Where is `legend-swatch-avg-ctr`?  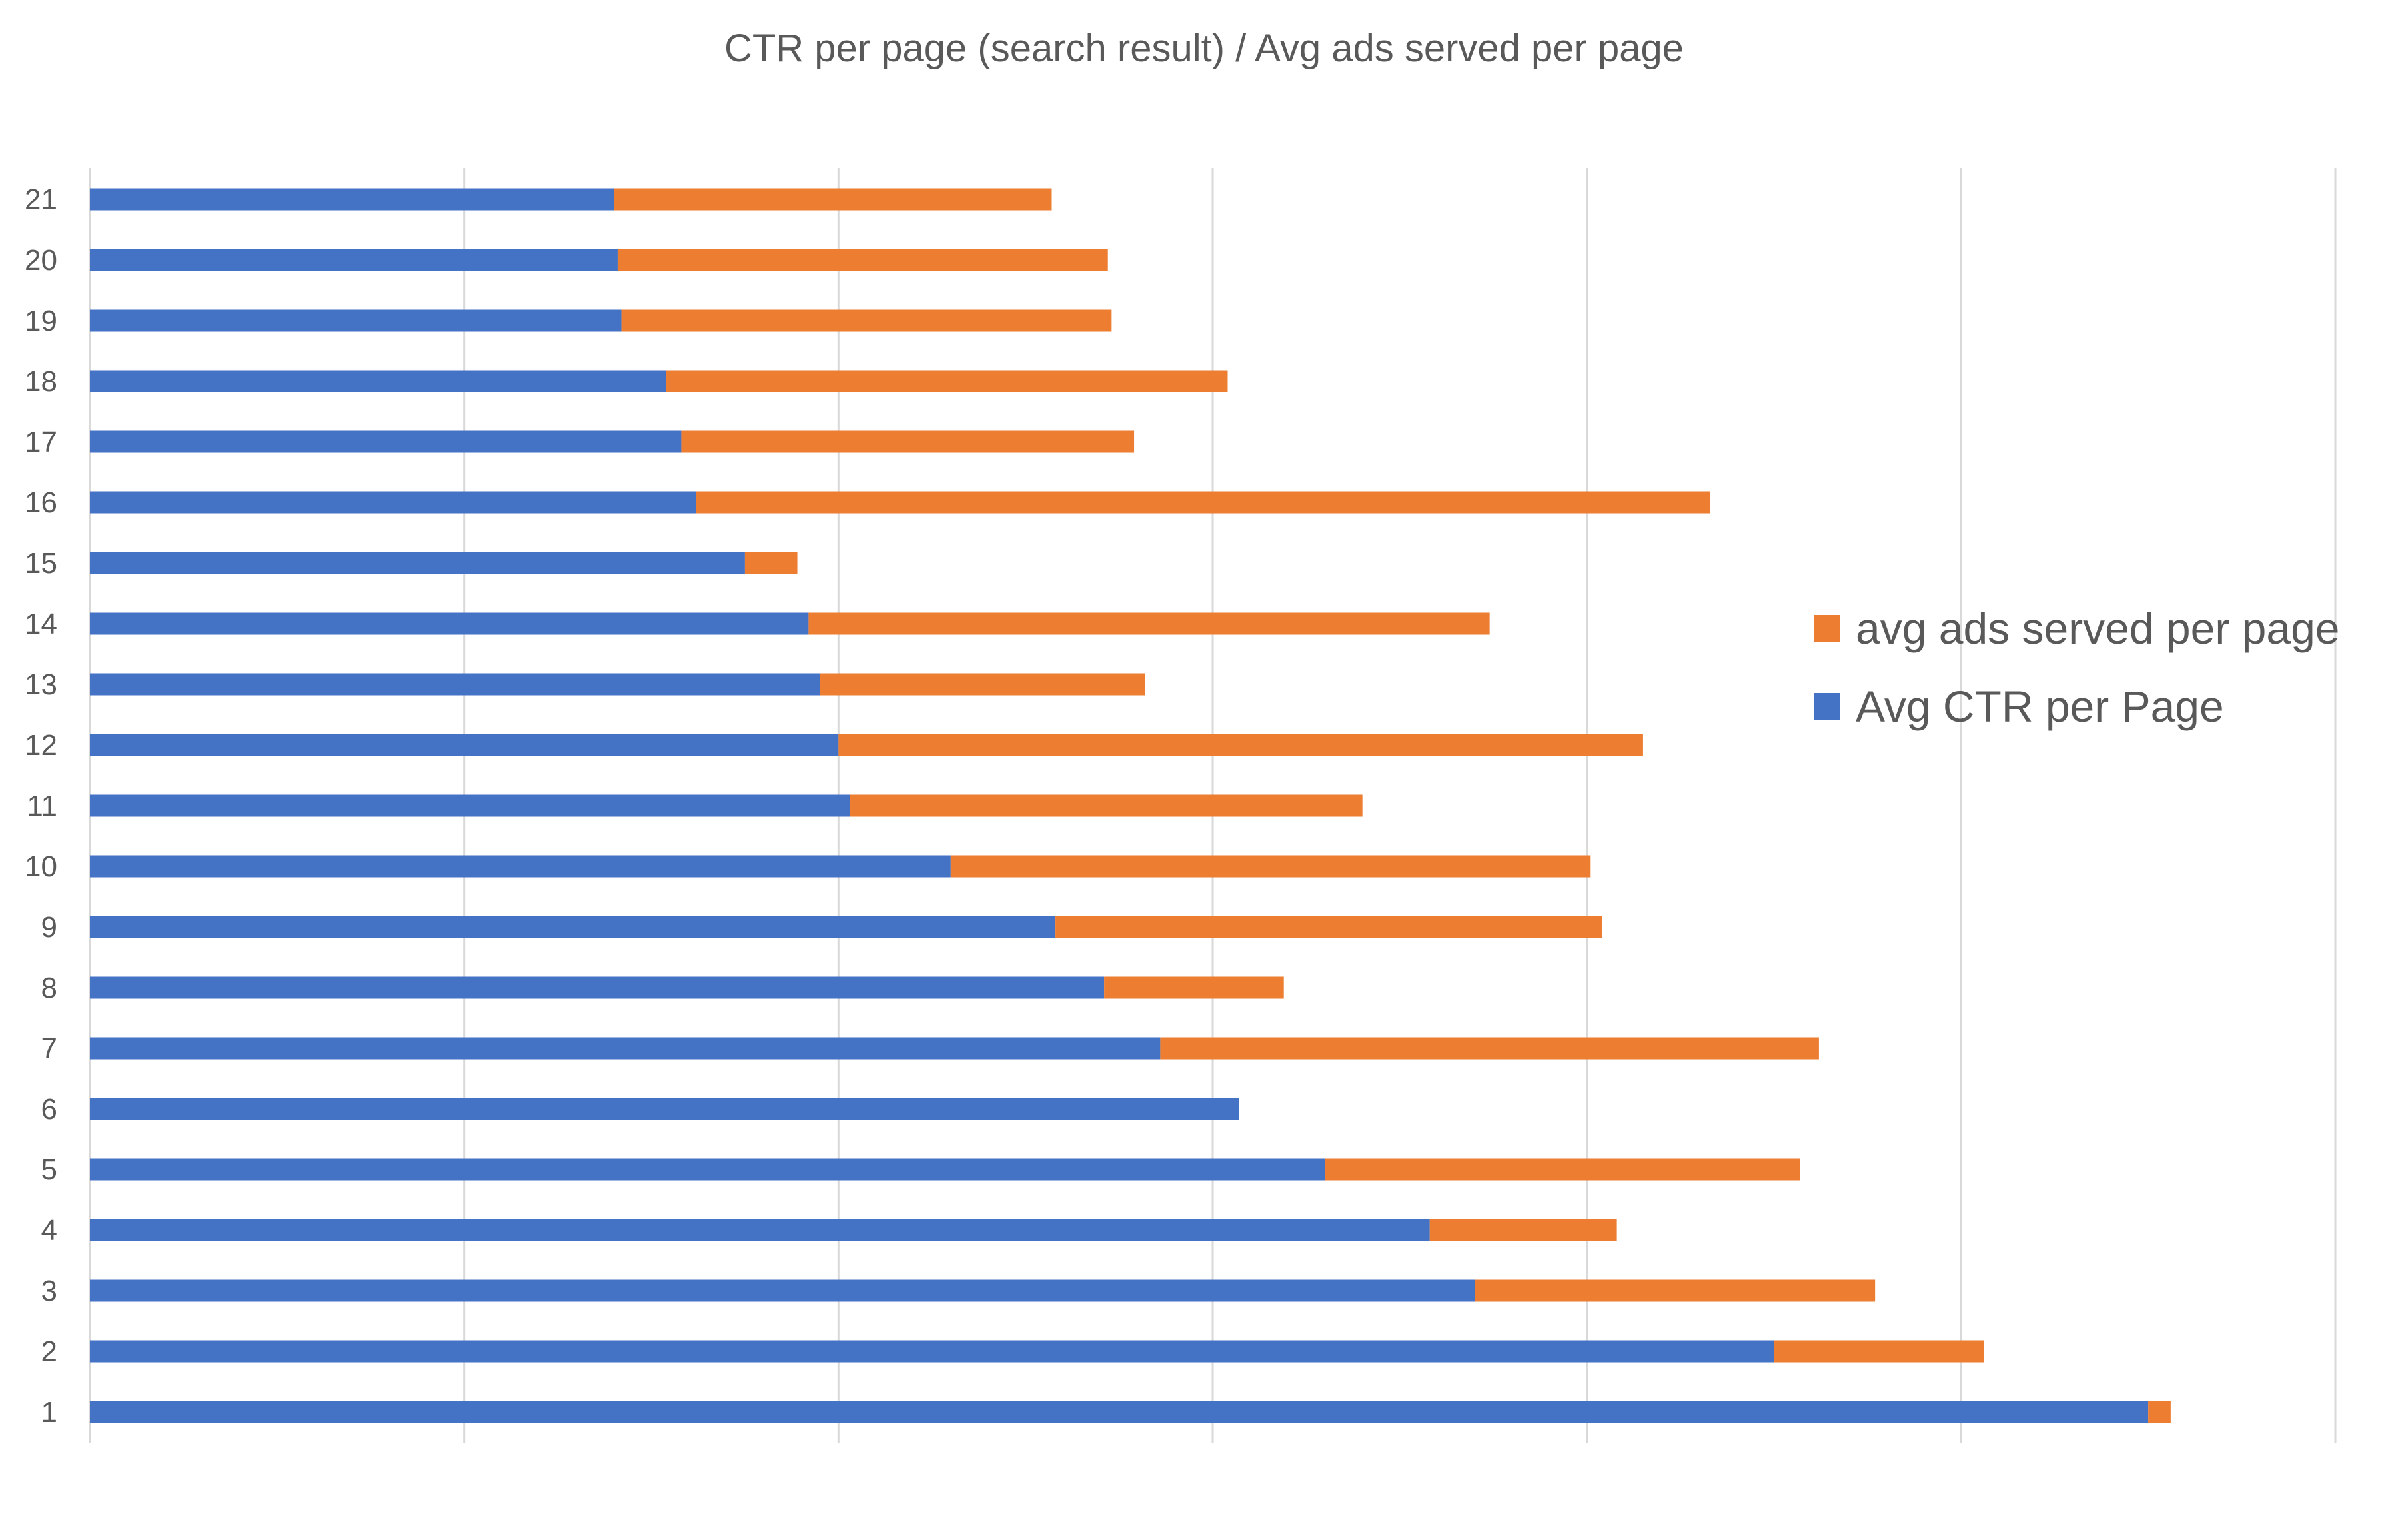 legend-swatch-avg-ctr is located at coordinates (1827, 707).